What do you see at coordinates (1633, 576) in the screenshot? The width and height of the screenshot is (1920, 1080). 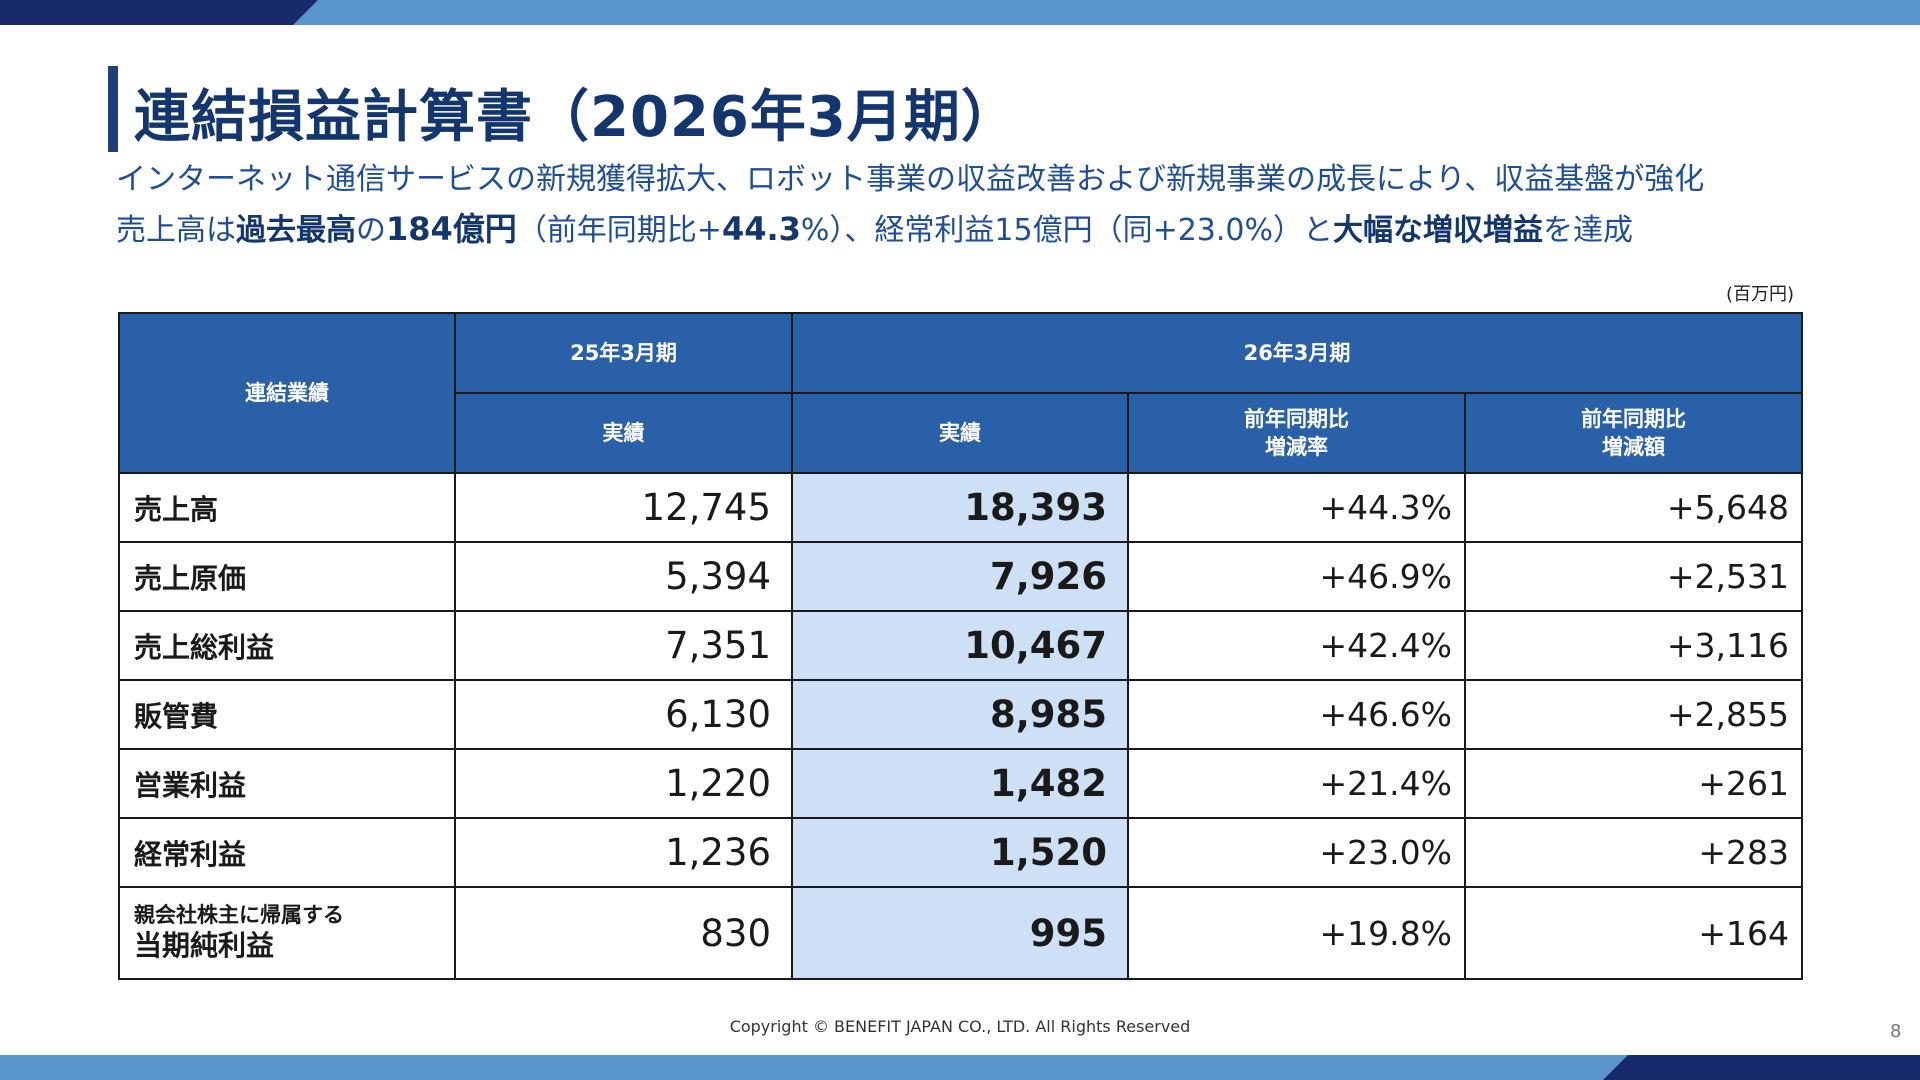 I see `yoy-amount-cell: +2,531` at bounding box center [1633, 576].